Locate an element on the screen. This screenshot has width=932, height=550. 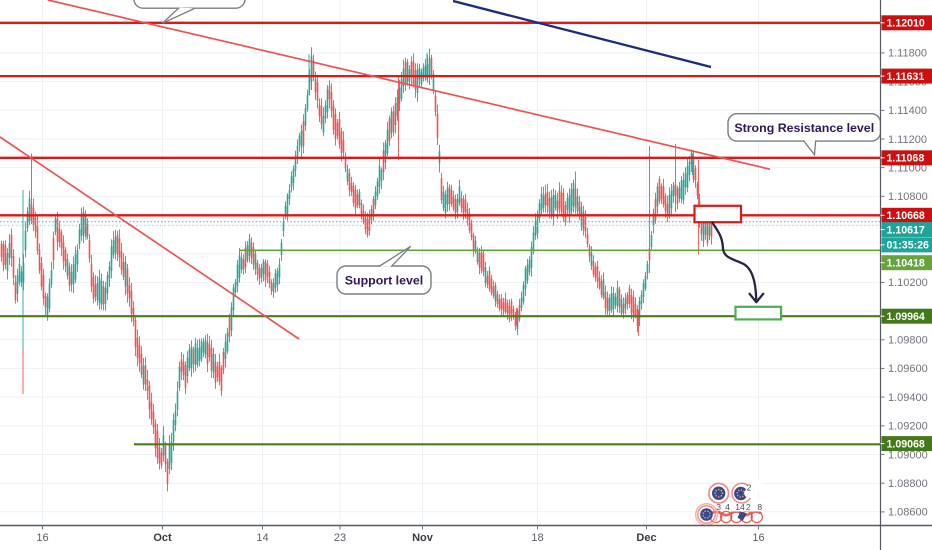
svg-text: 1.09200 is located at coordinates (908, 427).